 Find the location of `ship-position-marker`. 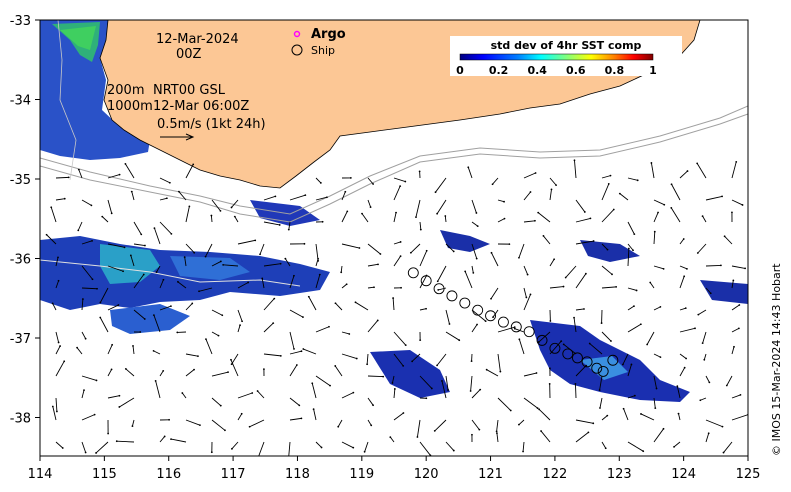

ship-position-marker is located at coordinates (413, 273).